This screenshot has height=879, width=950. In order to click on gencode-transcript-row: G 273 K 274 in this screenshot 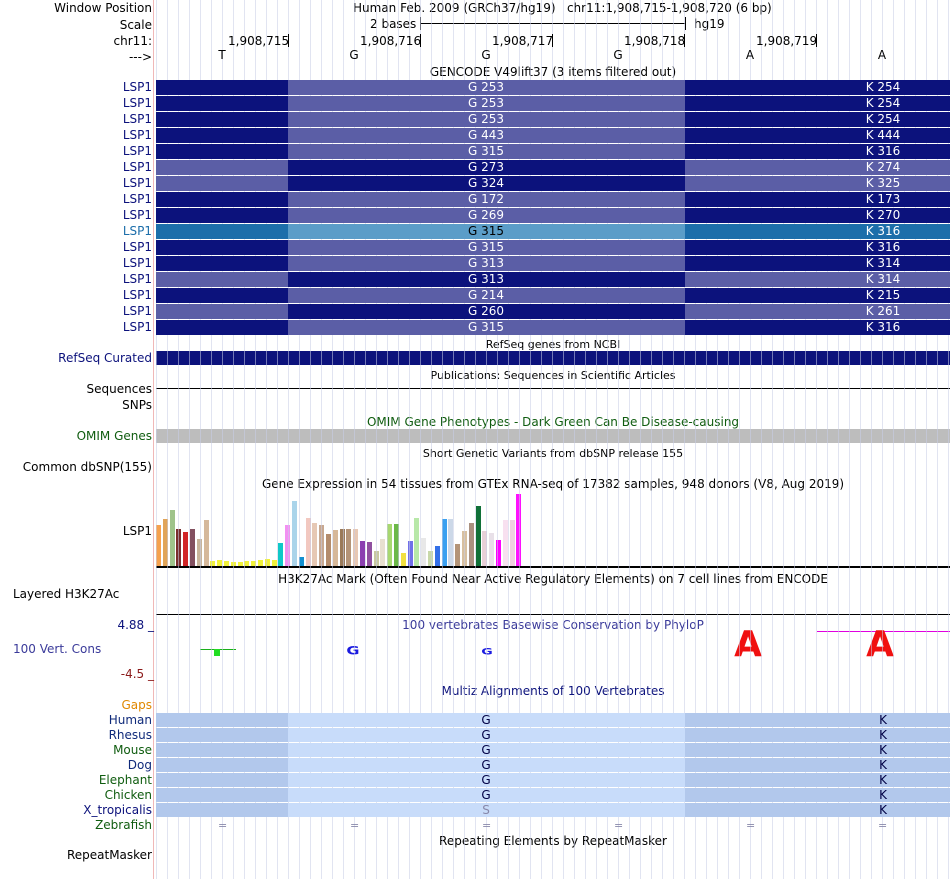, I will do `click(553, 167)`.